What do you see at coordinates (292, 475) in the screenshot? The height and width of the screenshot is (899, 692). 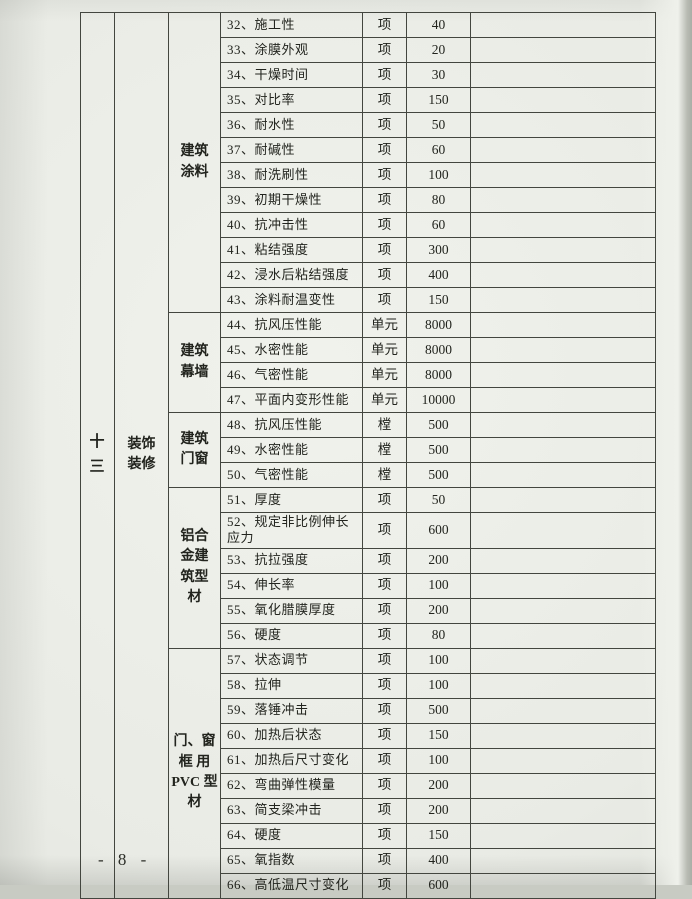 I see `item-cell: 50、气密性能` at bounding box center [292, 475].